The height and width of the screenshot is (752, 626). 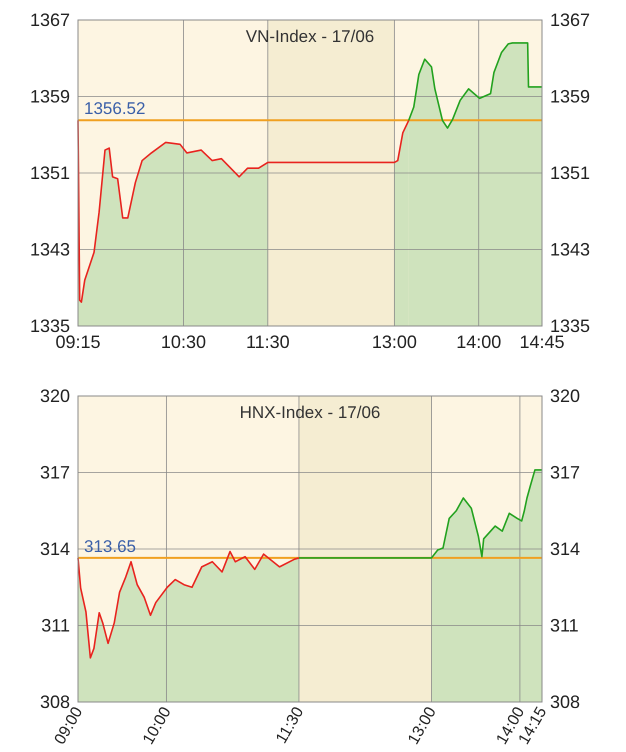 What do you see at coordinates (55, 702) in the screenshot?
I see `y-tick-label: 308` at bounding box center [55, 702].